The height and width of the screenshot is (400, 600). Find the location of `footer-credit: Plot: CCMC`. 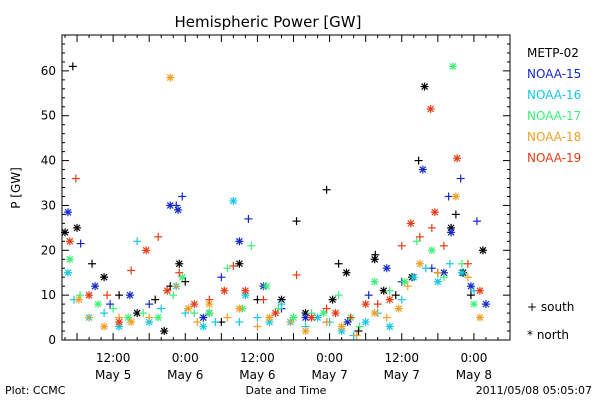

footer-credit: Plot: CCMC is located at coordinates (35, 390).